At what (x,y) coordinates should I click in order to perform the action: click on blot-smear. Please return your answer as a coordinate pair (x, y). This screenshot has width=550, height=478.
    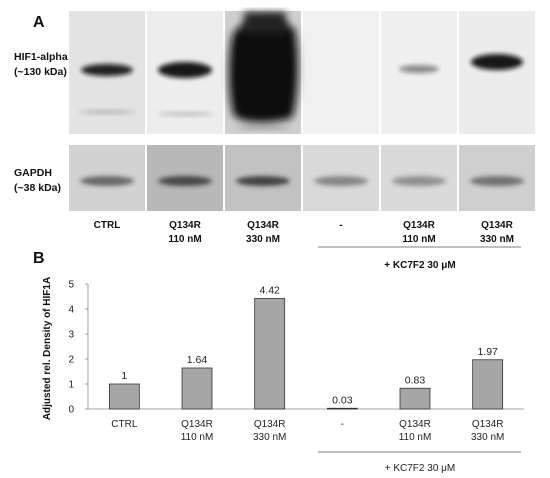
    Looking at the image, I should click on (265, 23).